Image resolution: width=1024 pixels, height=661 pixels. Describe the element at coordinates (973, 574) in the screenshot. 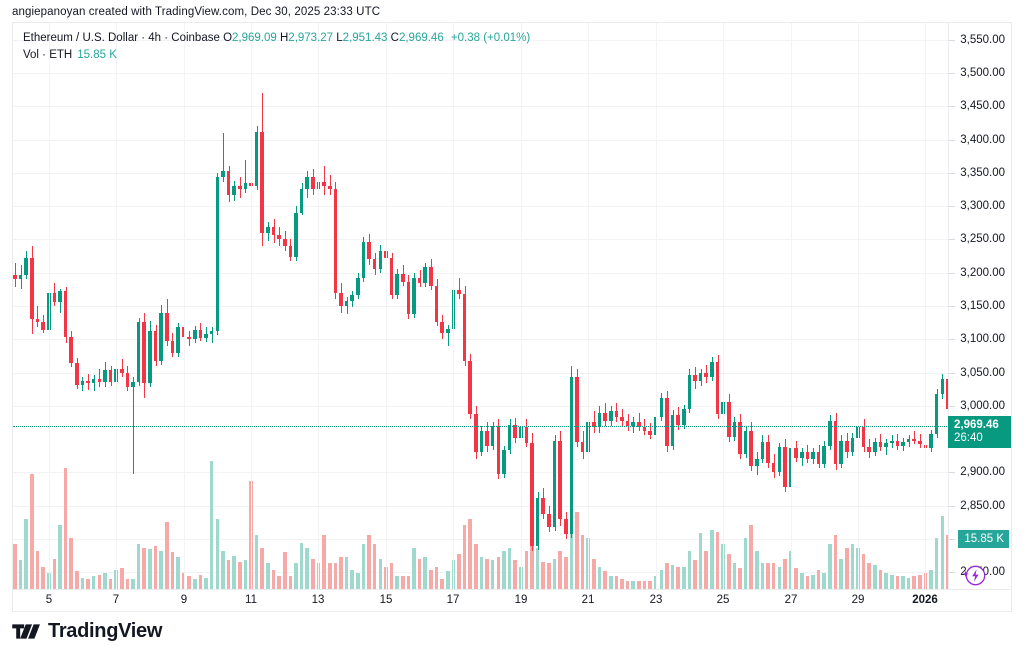

I see `lightning-bolt-icon` at that location.